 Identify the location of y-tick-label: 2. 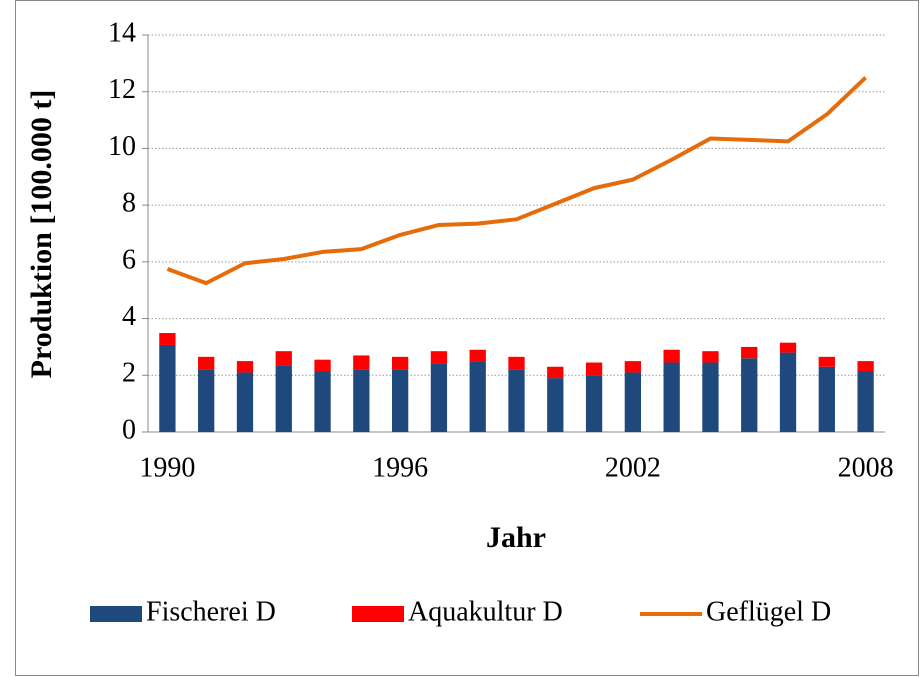
(129, 373).